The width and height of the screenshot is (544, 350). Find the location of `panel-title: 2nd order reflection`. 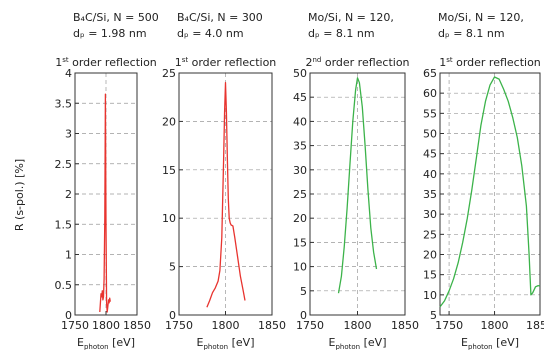

panel-title: 2nd order reflection is located at coordinates (357, 62).